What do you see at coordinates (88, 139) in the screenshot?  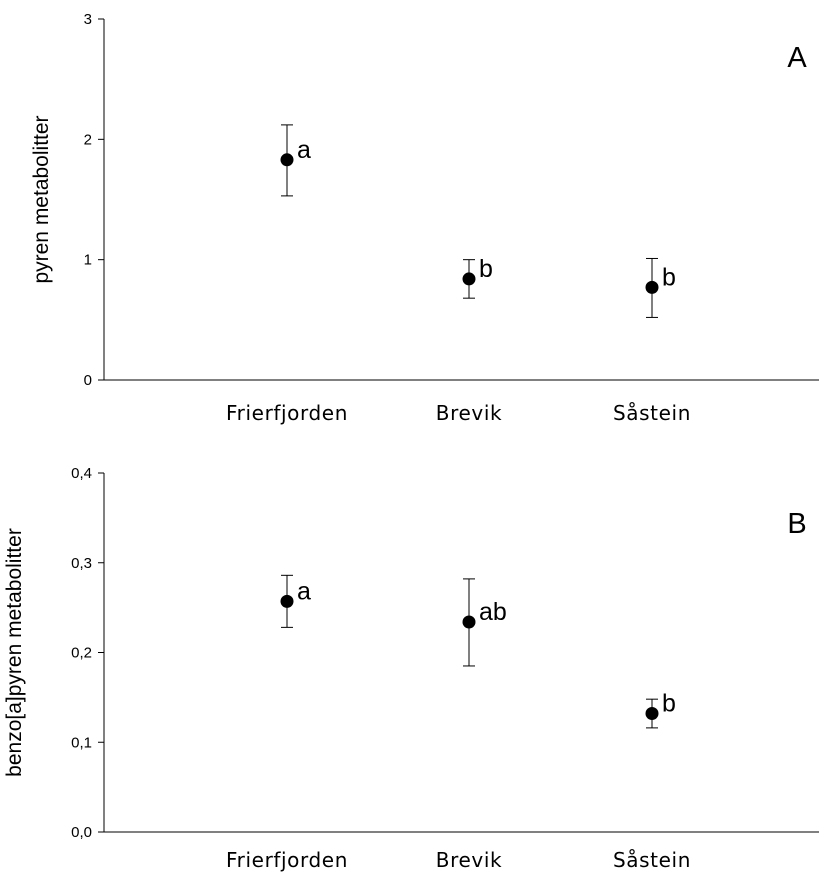 I see `y-tick-label: 2` at bounding box center [88, 139].